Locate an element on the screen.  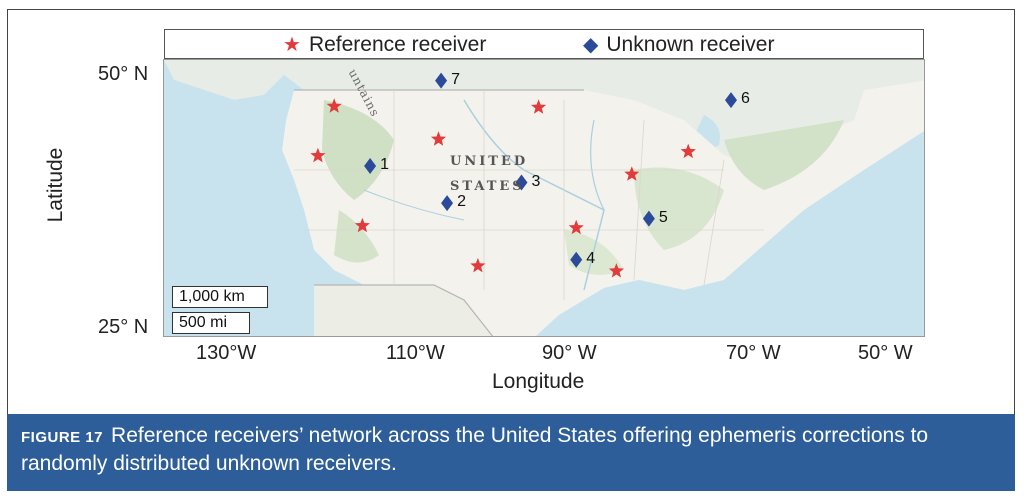
y-tick-25n: 25° N is located at coordinates (123, 327).